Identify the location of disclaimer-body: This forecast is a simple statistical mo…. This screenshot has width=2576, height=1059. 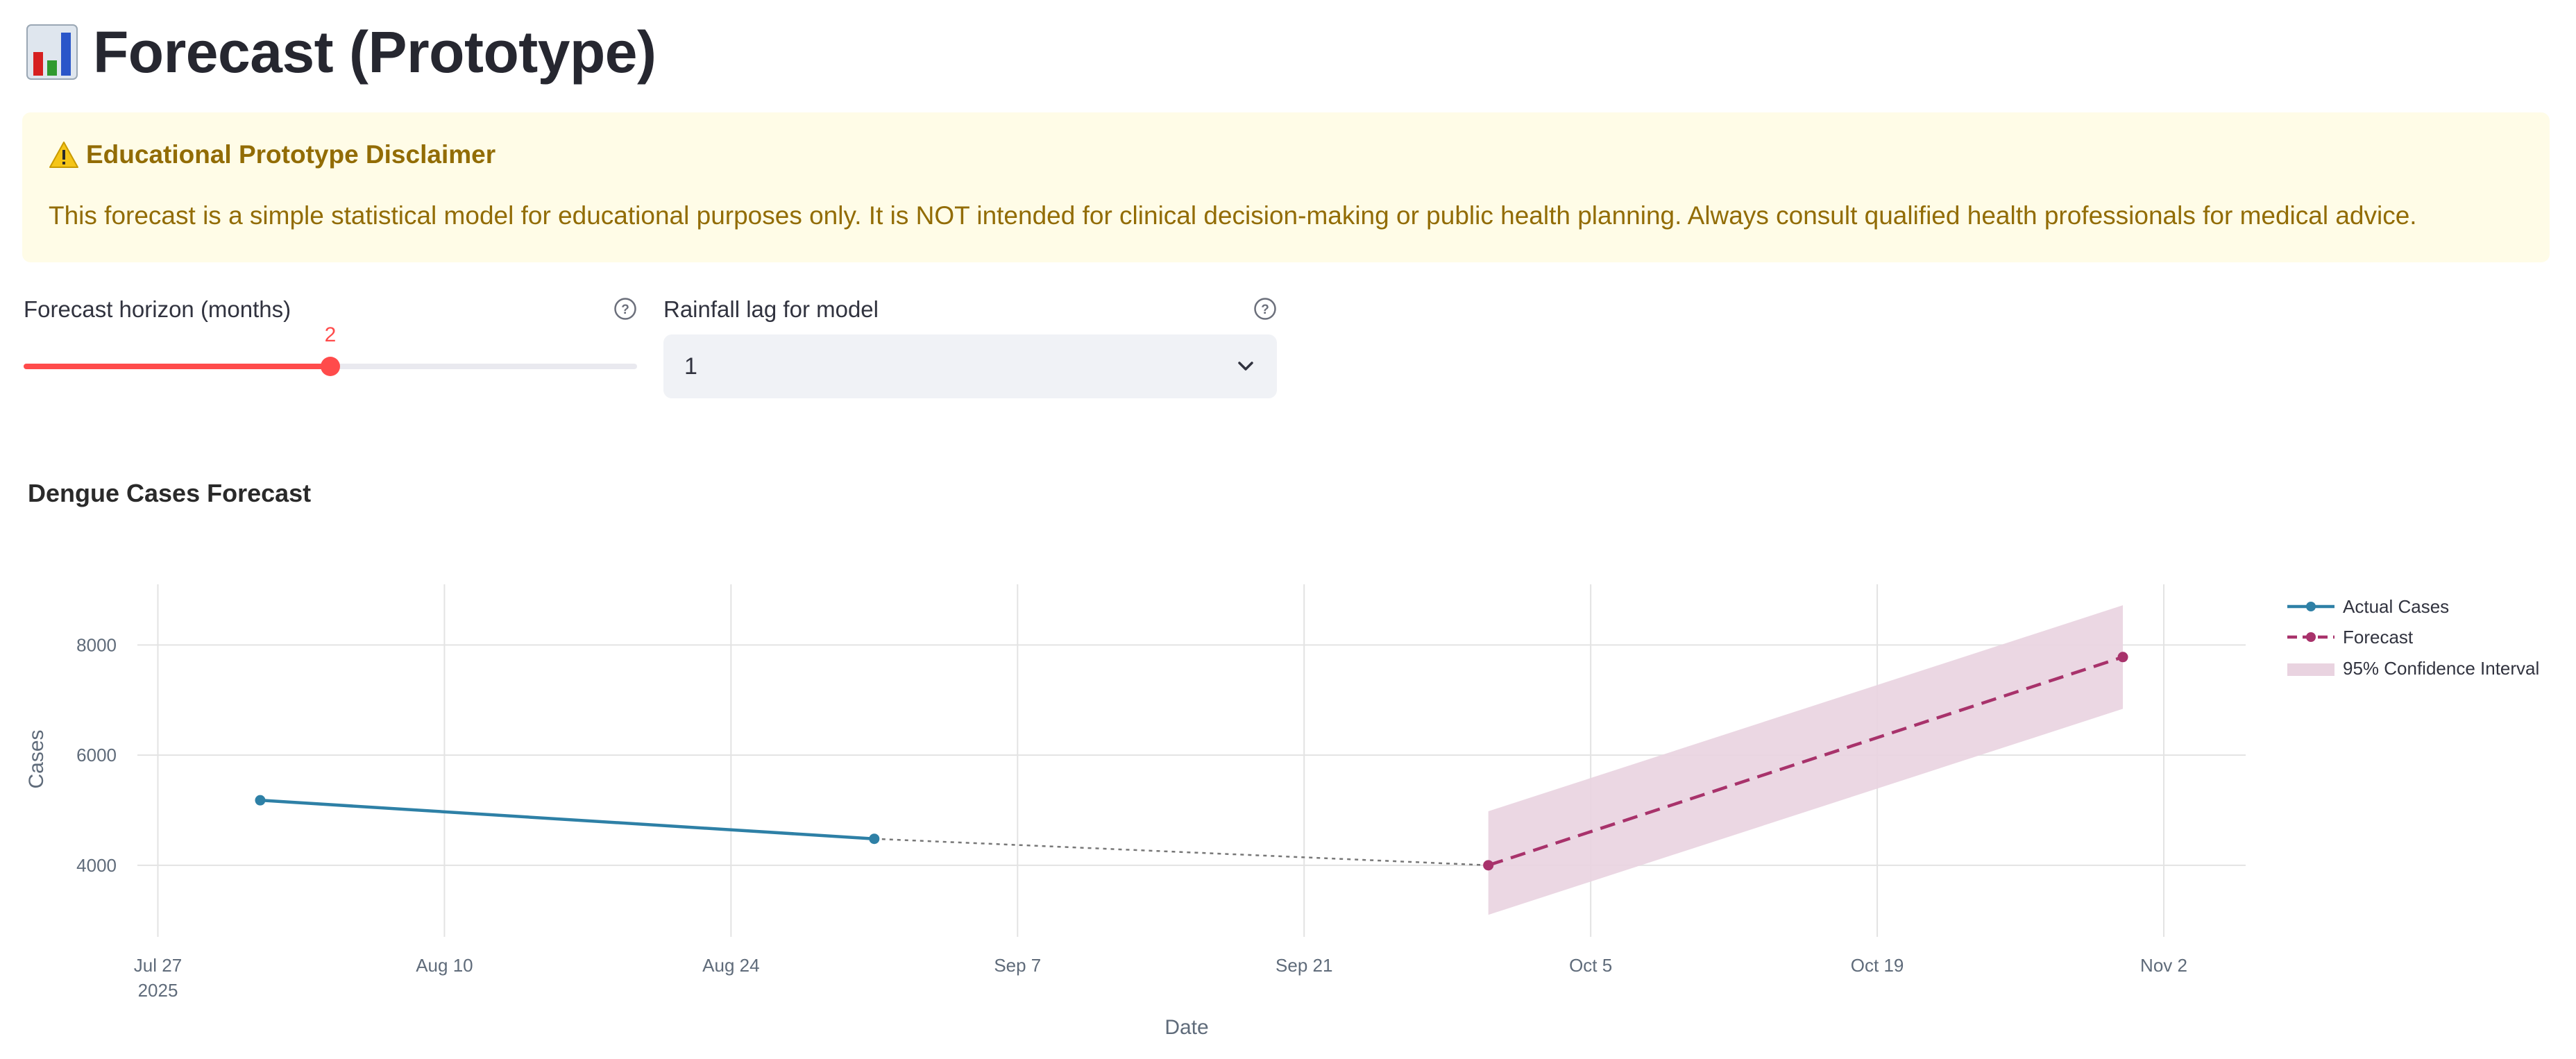
(1233, 215).